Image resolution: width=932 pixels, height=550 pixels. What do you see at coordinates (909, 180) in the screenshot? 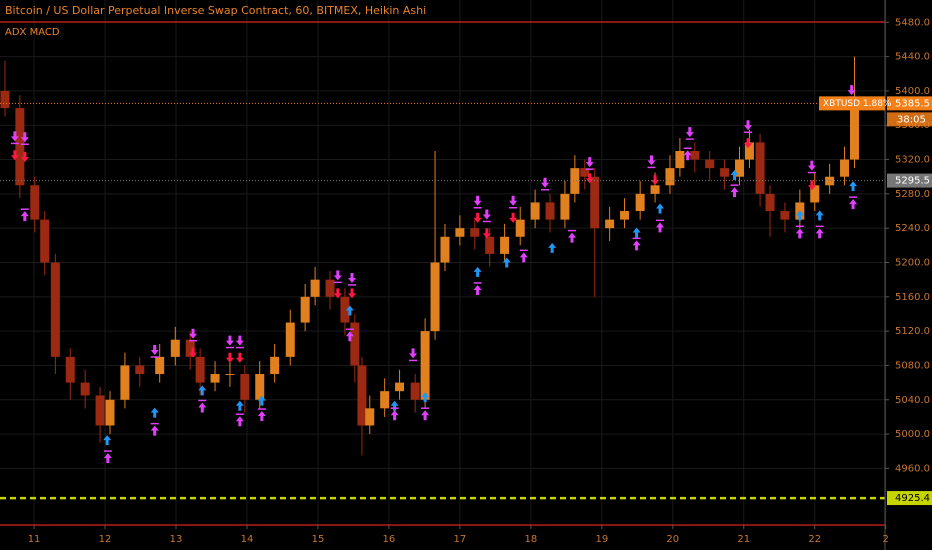
I see `price-label-box` at bounding box center [909, 180].